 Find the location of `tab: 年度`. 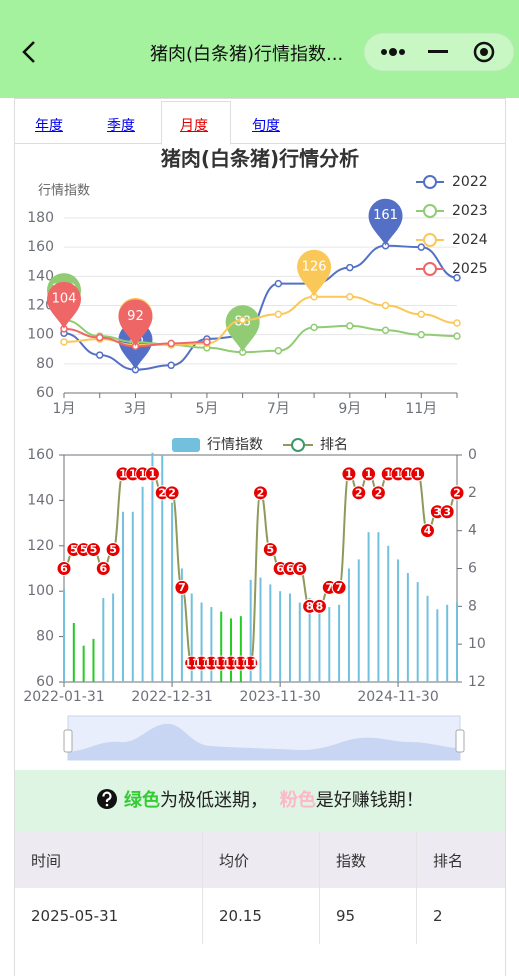

tab: 年度 is located at coordinates (49, 126).